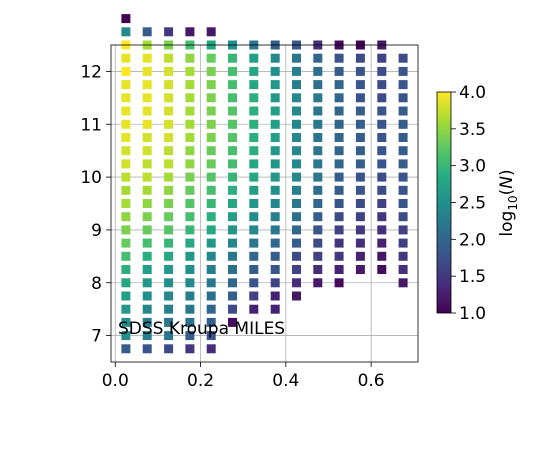  What do you see at coordinates (508, 202) in the screenshot?
I see `colorbar-label: log10(N)` at bounding box center [508, 202].